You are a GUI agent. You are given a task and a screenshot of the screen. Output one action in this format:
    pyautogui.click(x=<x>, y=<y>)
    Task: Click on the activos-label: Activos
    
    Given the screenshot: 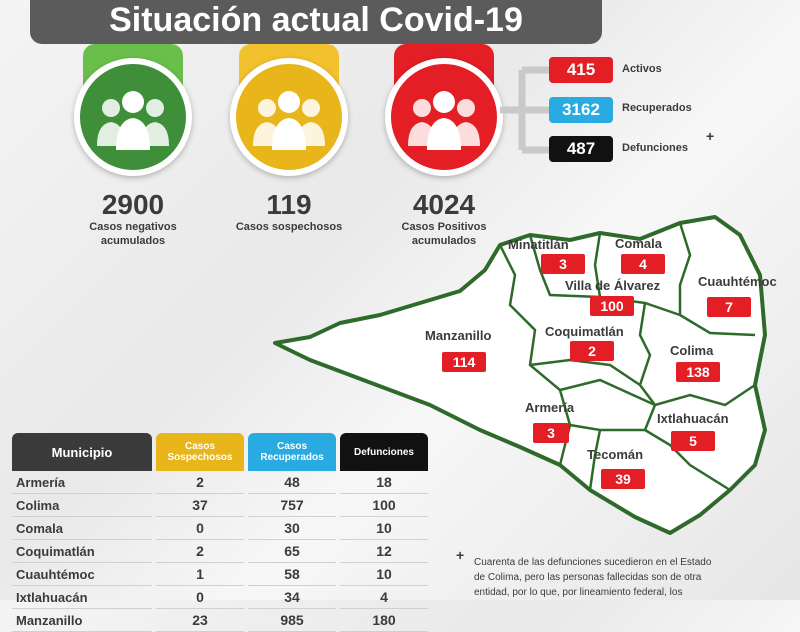 What is the action you would take?
    pyautogui.click(x=642, y=69)
    